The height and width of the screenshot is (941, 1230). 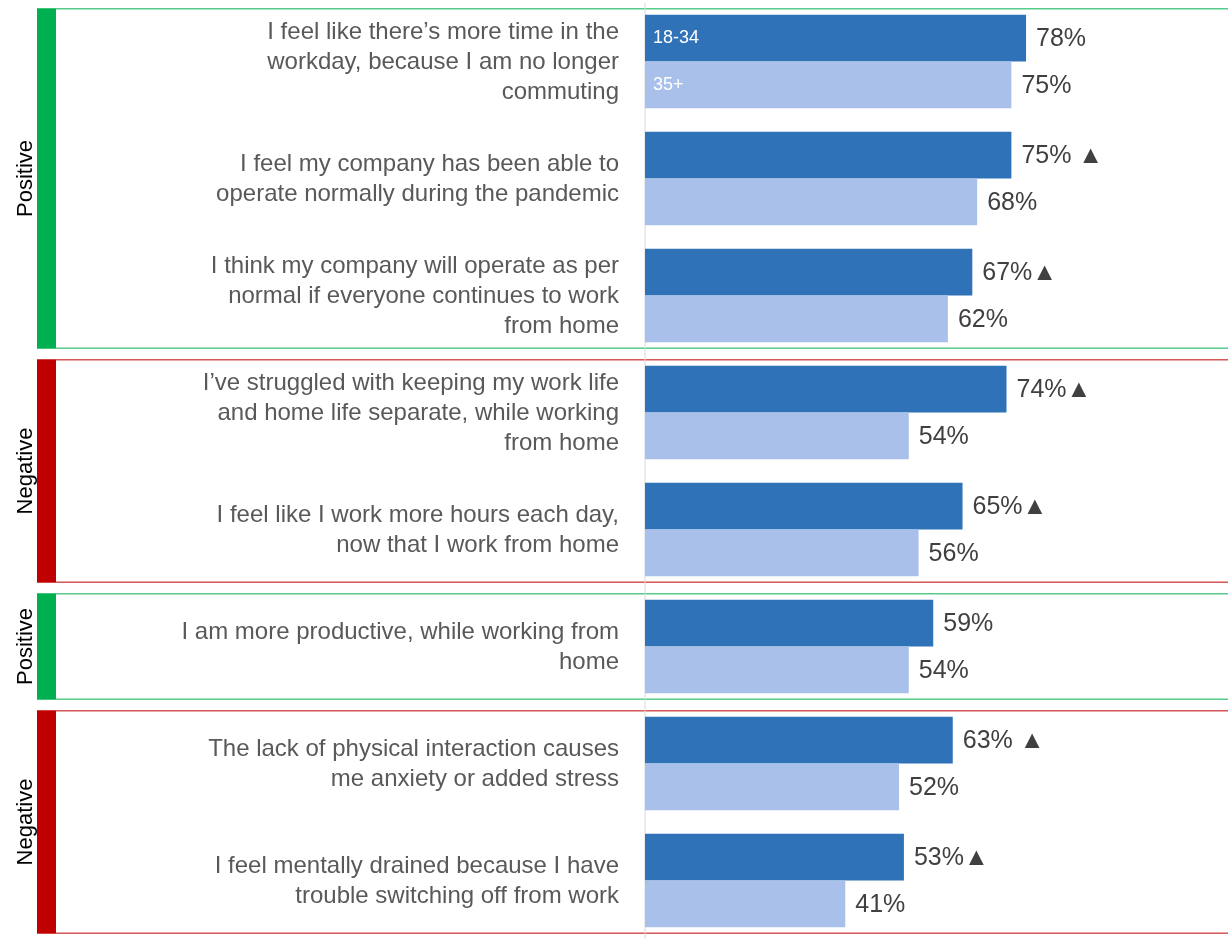 I want to click on data-label: 65%▲, so click(x=1010, y=505).